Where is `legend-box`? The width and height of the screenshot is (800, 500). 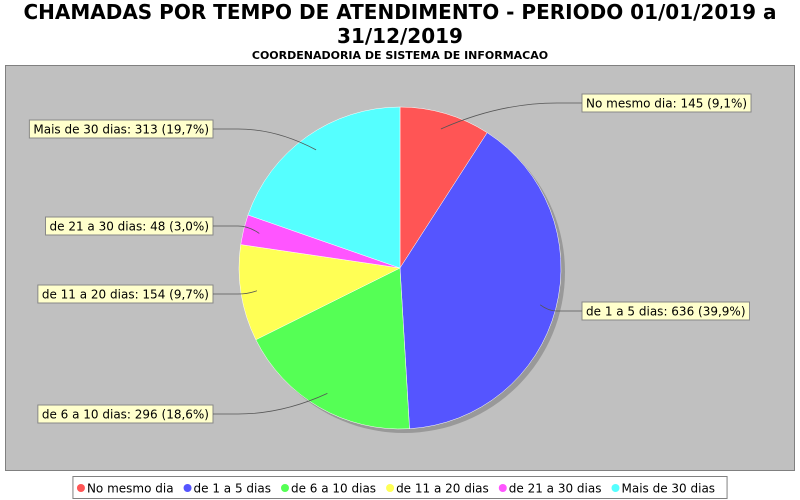 legend-box is located at coordinates (400, 487).